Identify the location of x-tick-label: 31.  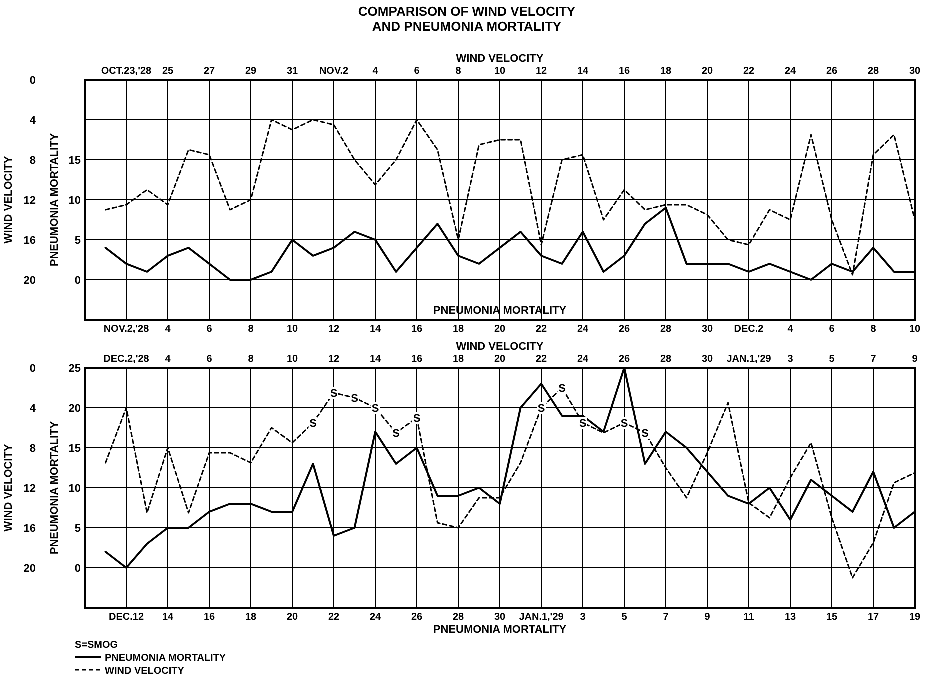
(292, 71).